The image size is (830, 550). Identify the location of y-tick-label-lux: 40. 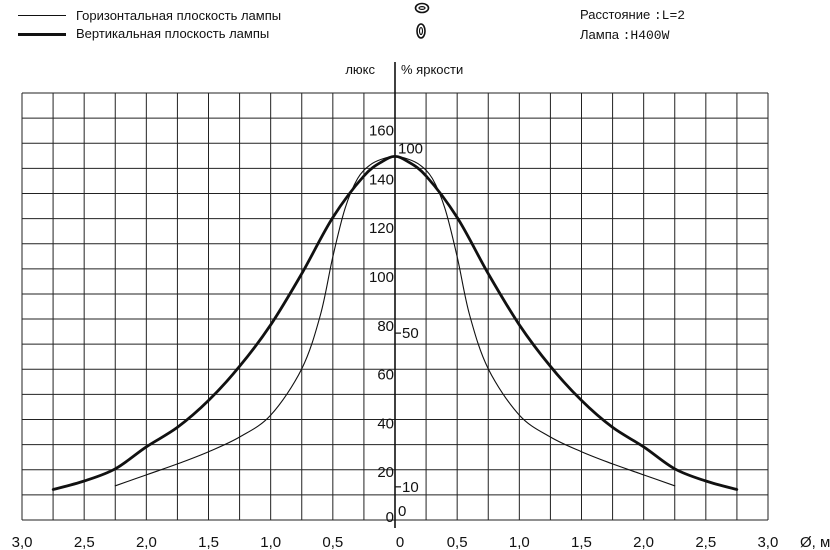
(385, 423).